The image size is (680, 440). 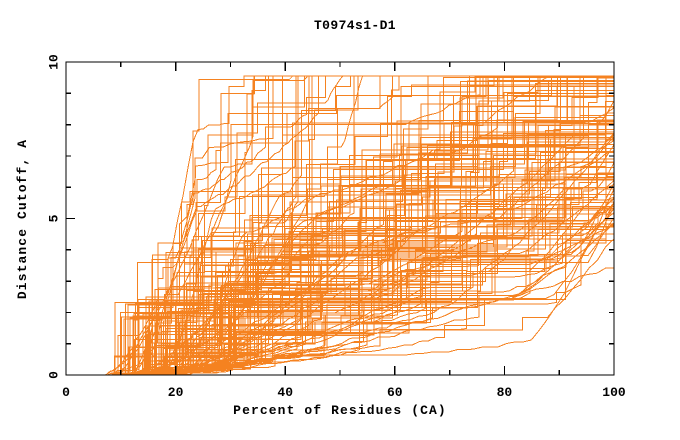 I want to click on data-curve, so click(x=225, y=225).